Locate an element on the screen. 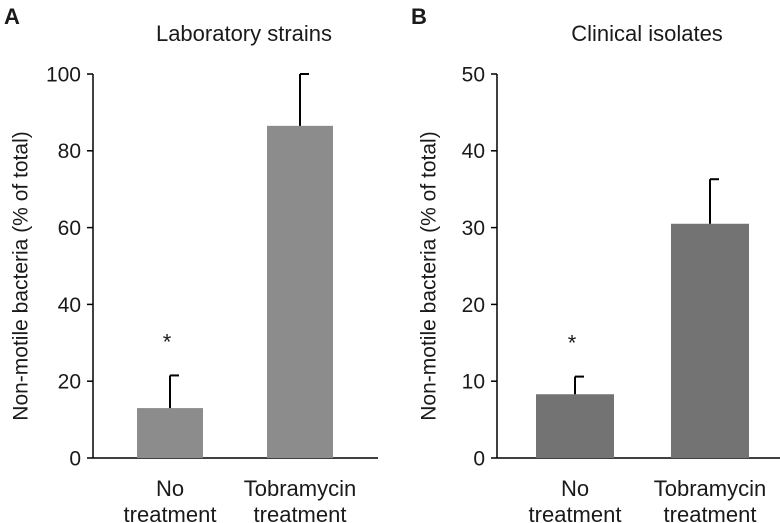 This screenshot has height=523, width=780. y-tick-label: 60 is located at coordinates (69, 228).